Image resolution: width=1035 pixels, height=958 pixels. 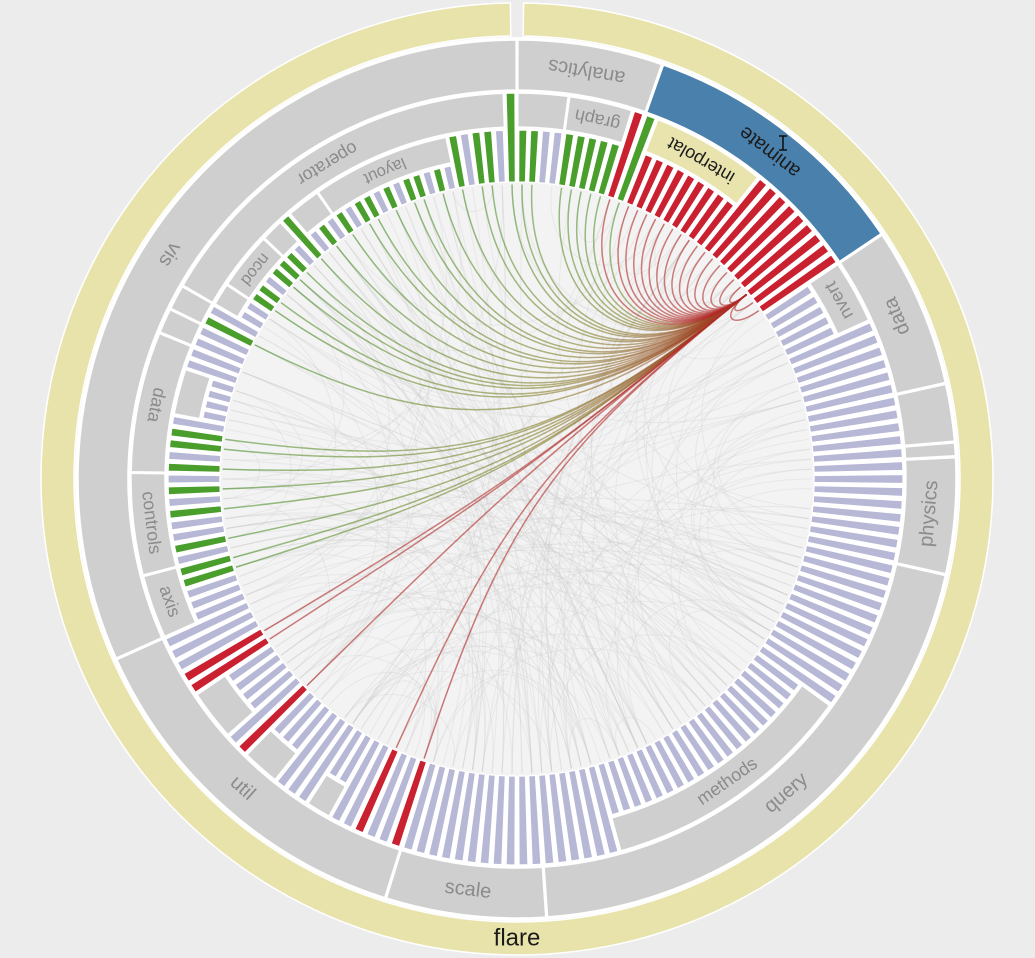 I want to click on subpackage-arc-graph, so click(x=598, y=119).